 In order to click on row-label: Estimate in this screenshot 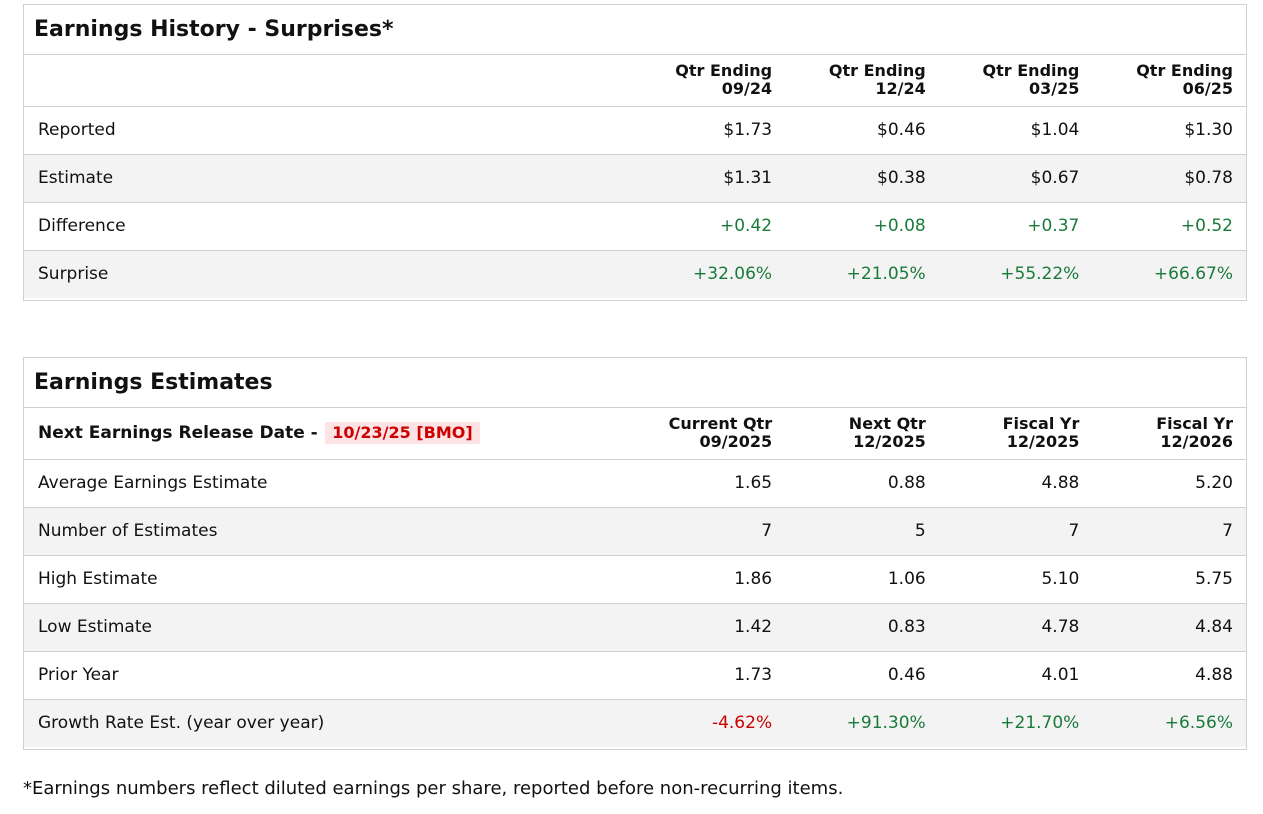, I will do `click(328, 178)`.